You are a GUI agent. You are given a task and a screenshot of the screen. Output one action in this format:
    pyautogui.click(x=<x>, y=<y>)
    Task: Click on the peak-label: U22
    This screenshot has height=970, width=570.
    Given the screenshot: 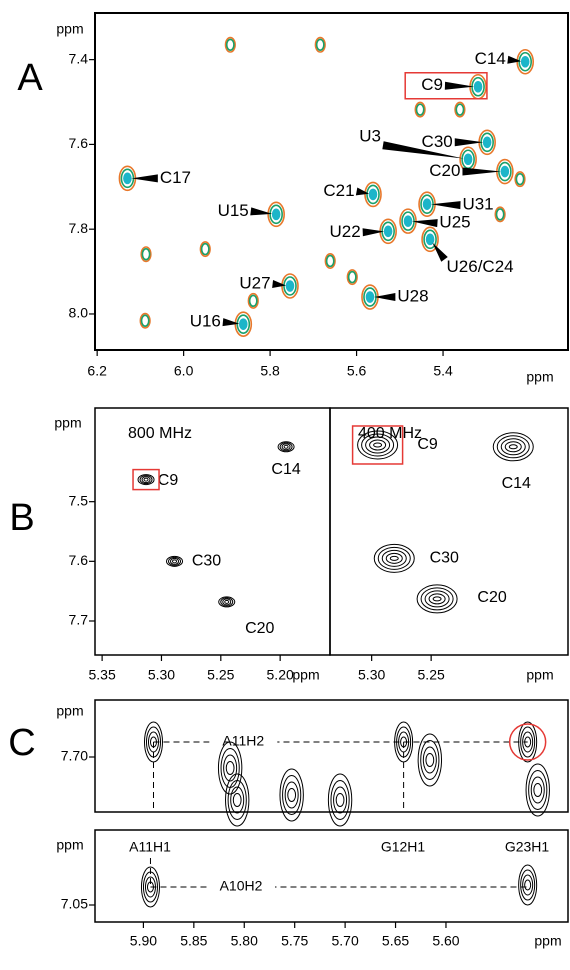 What is the action you would take?
    pyautogui.click(x=345, y=231)
    